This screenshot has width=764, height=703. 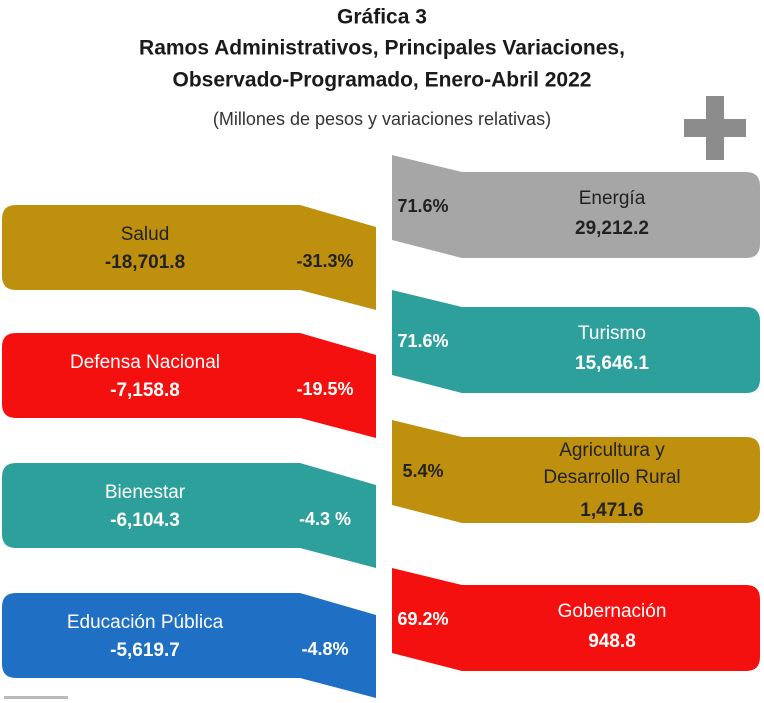 What do you see at coordinates (324, 389) in the screenshot?
I see `ramo-change: -19.5%` at bounding box center [324, 389].